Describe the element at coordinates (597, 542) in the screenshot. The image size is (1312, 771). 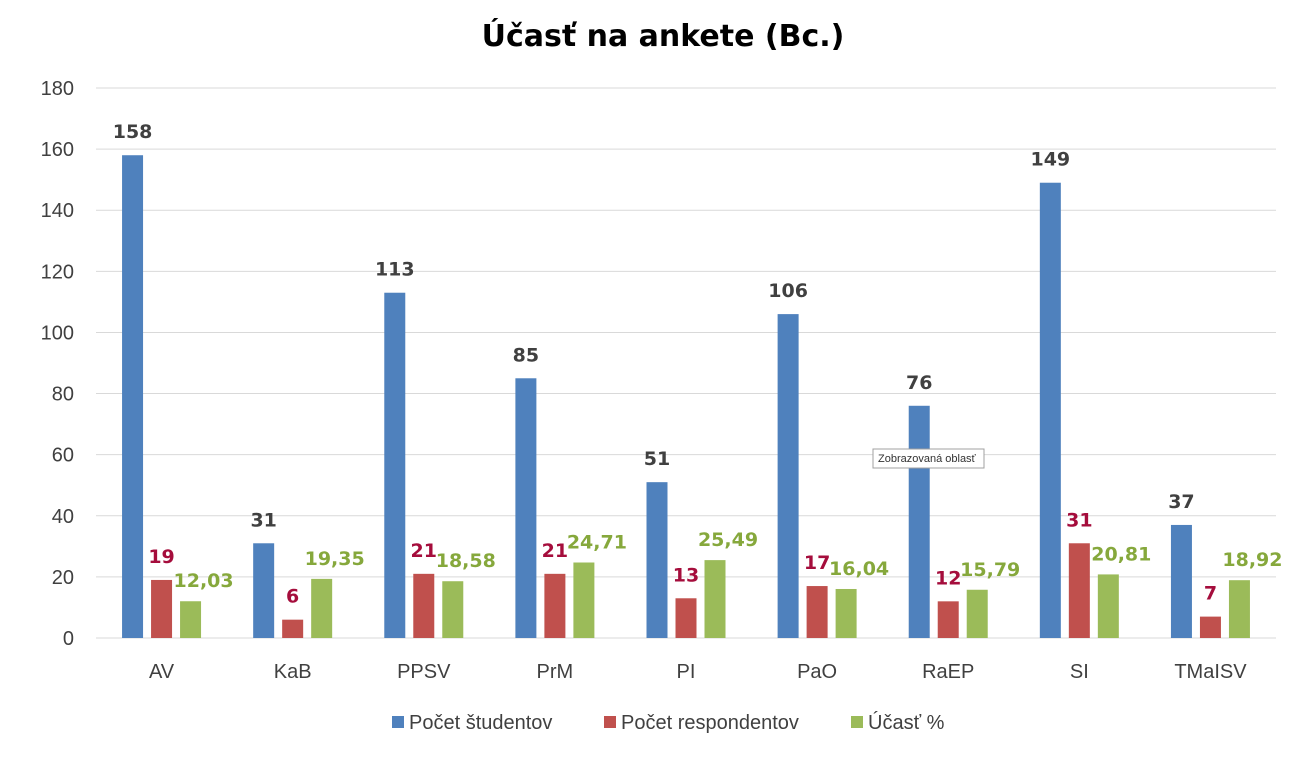
I see `data-label: 24,71` at that location.